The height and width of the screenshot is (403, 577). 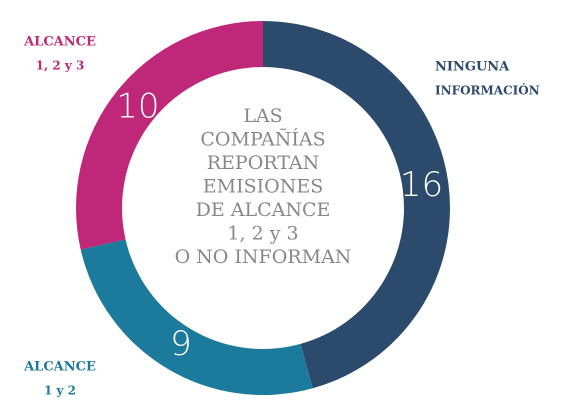 I want to click on center-text: O NO INFORMAN, so click(x=263, y=257).